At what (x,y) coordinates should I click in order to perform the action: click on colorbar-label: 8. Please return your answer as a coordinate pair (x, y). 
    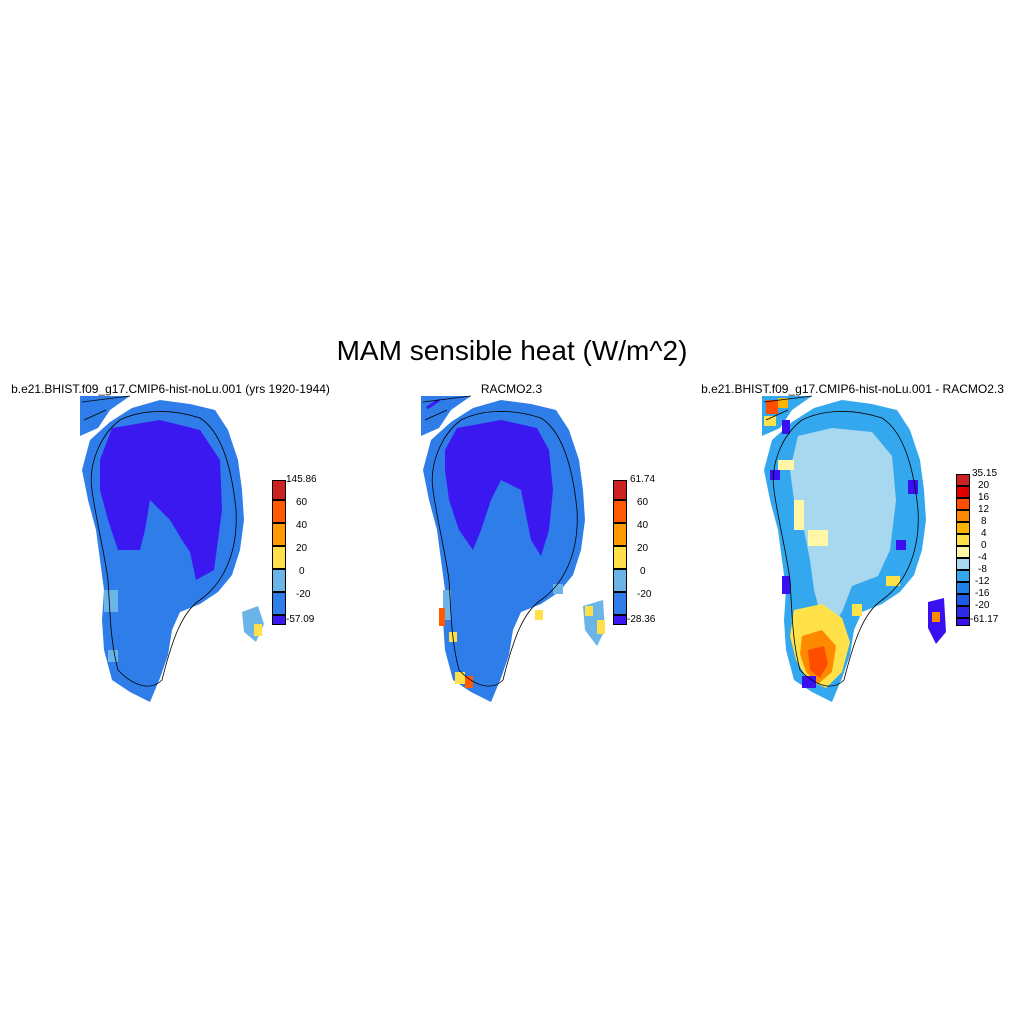
    Looking at the image, I should click on (984, 521).